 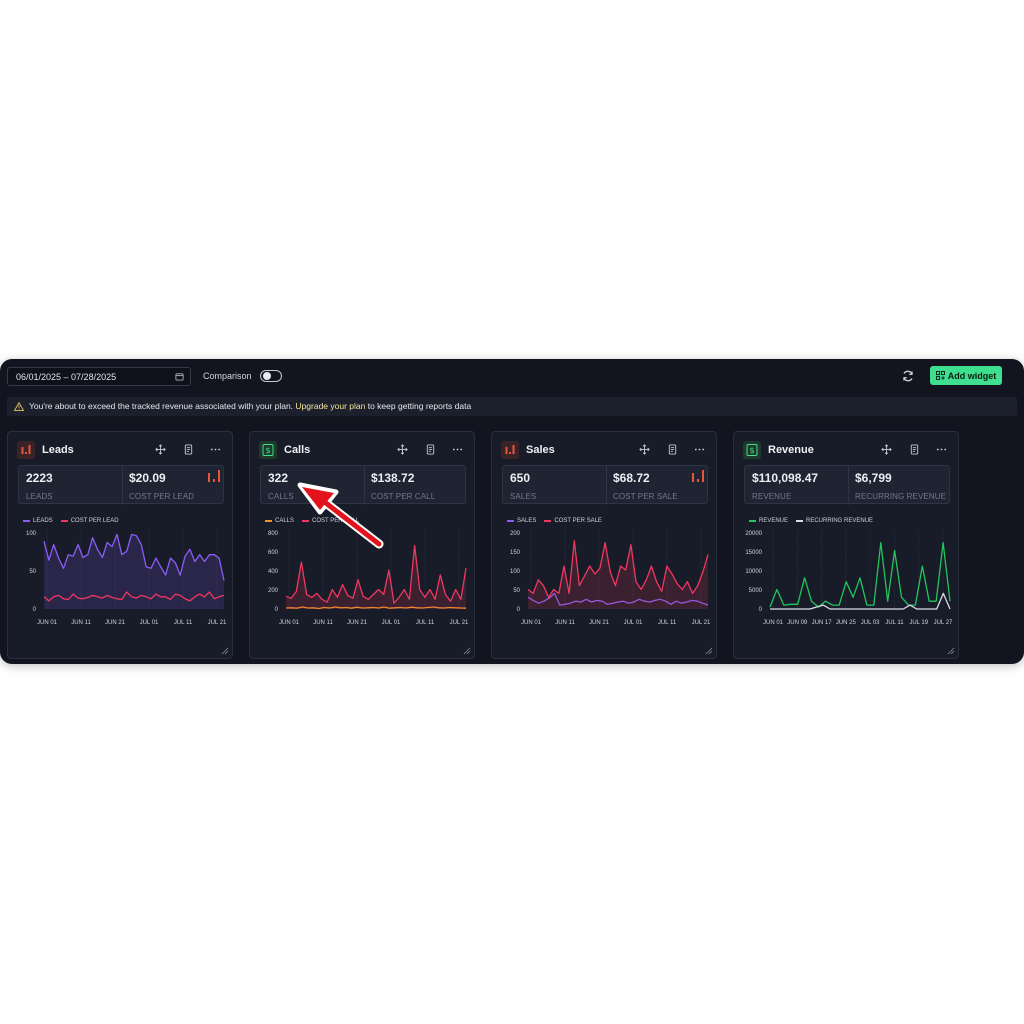 I want to click on date-range-picker: 06/01/2025 – 07/28/2025, so click(x=99, y=376).